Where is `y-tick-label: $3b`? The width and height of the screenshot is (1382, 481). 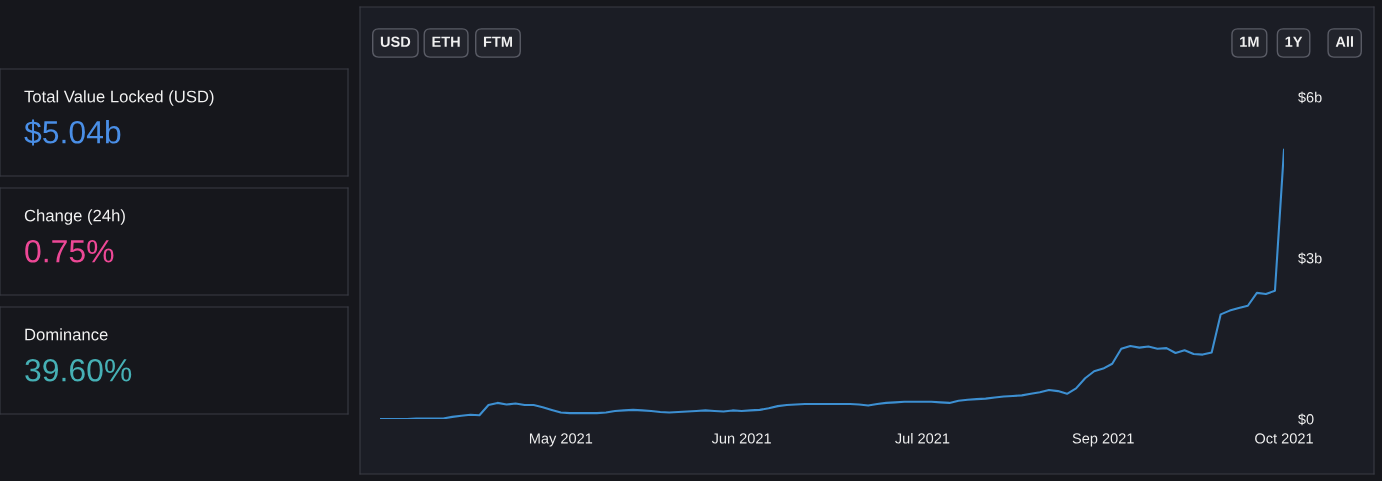 y-tick-label: $3b is located at coordinates (1310, 258).